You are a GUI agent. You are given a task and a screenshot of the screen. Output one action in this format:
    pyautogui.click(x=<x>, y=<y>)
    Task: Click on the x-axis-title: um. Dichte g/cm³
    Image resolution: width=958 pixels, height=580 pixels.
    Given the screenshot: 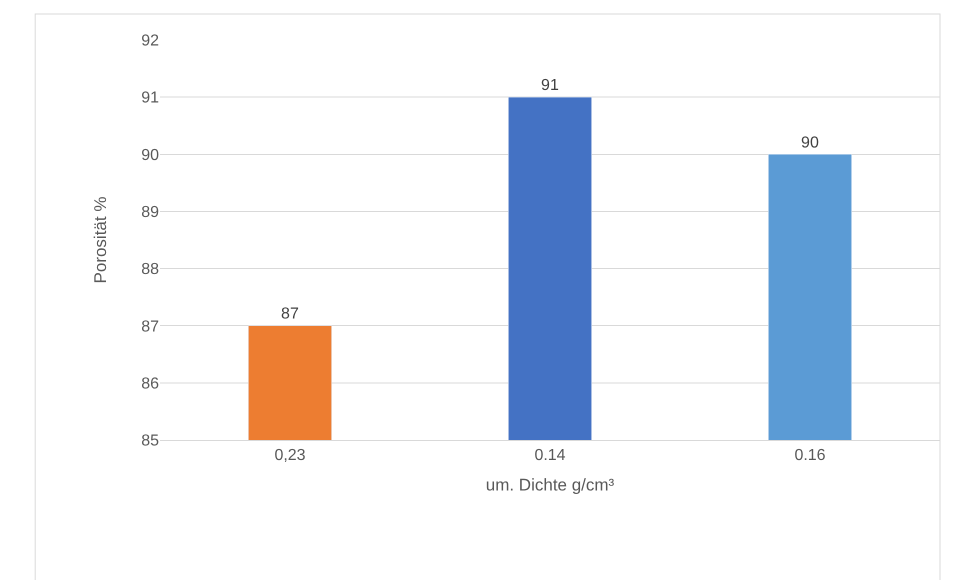 What is the action you would take?
    pyautogui.click(x=550, y=485)
    